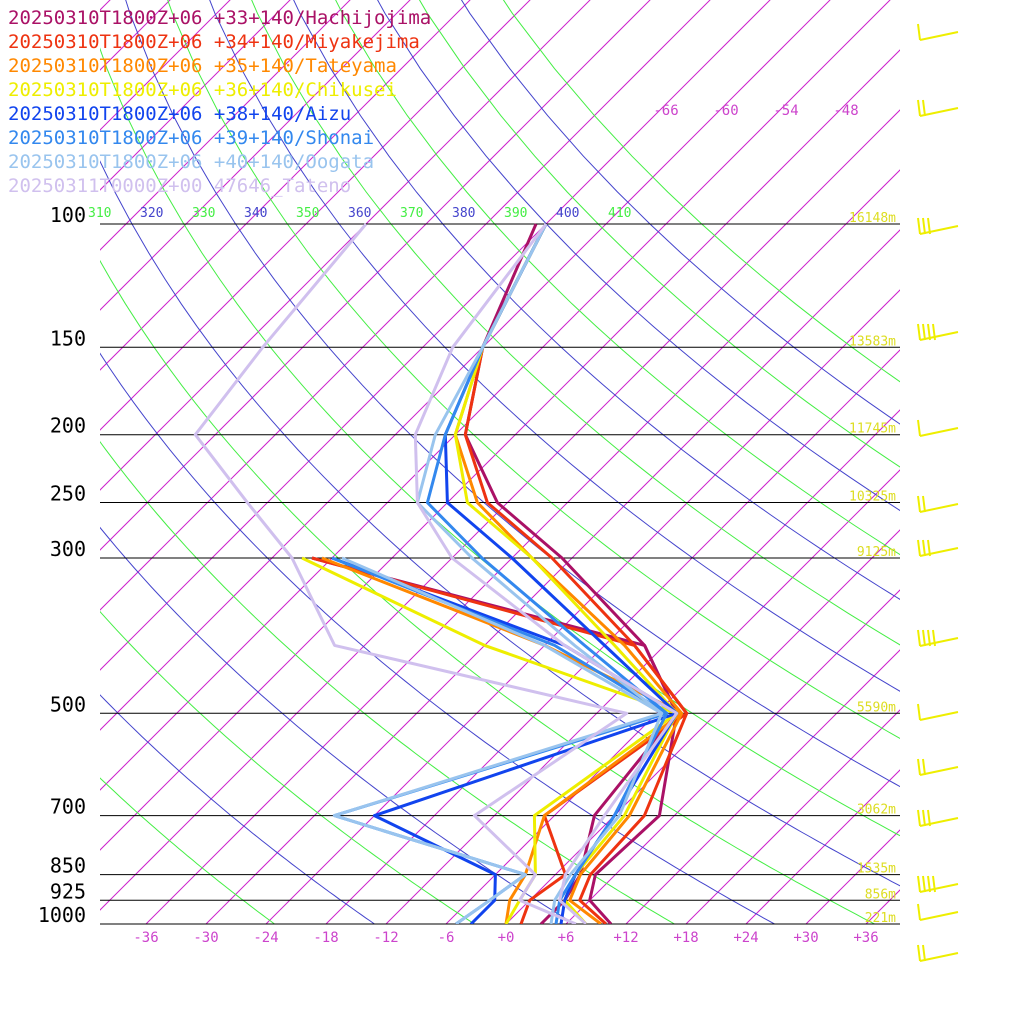 This screenshot has width=1024, height=1024. Describe the element at coordinates (203, 213) in the screenshot. I see `theta-label: 330` at that location.